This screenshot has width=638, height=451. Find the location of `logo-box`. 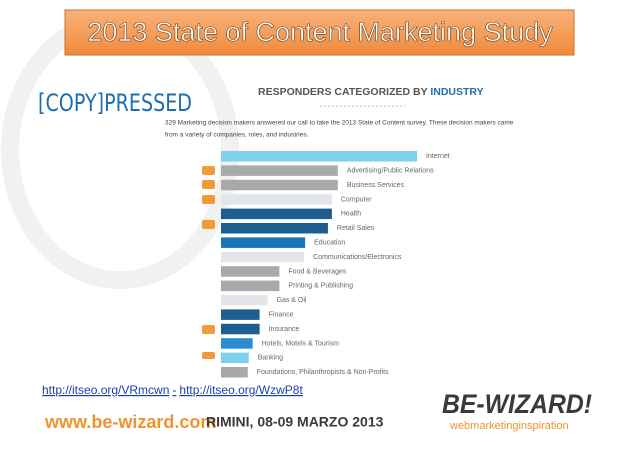

logo-box is located at coordinates (115, 103).